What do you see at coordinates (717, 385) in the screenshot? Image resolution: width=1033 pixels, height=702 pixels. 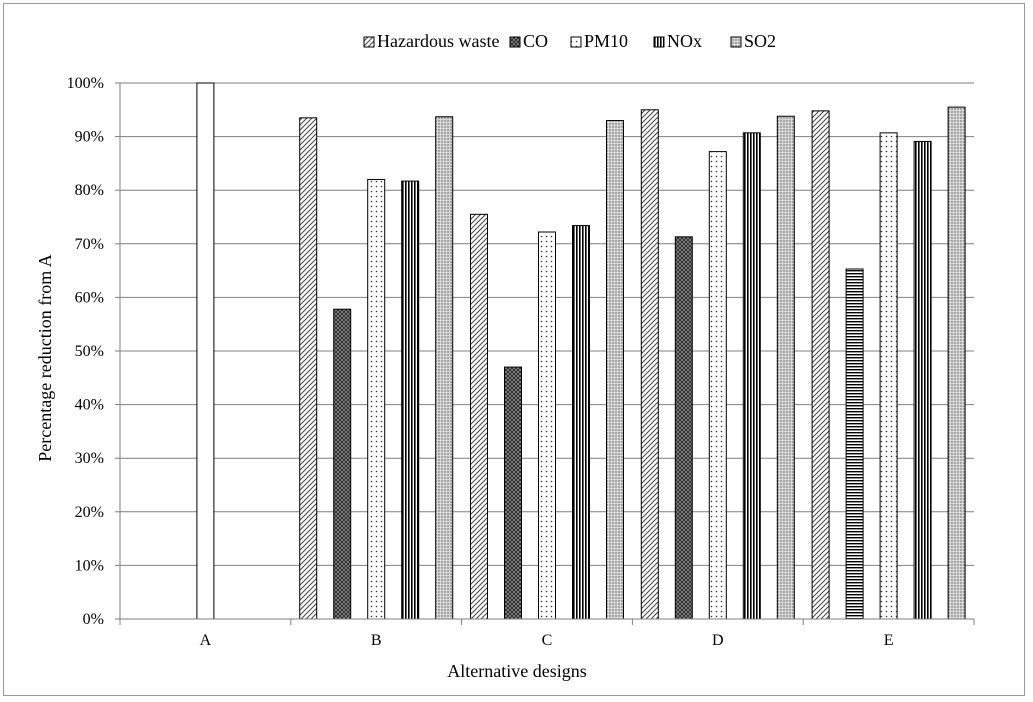 I see `bar-pm10-d` at bounding box center [717, 385].